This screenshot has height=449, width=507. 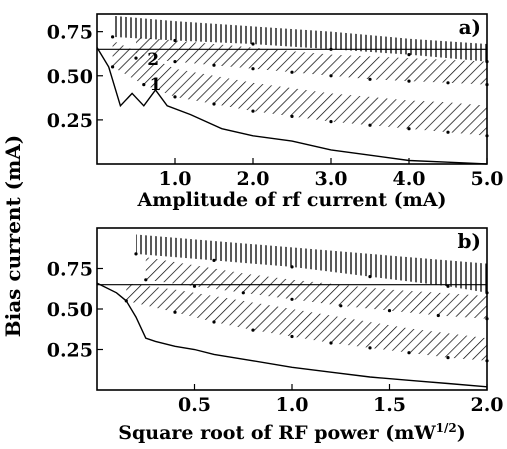 What do you see at coordinates (277, 433) in the screenshot?
I see `x-axis-label-b-main: Square root of RF power (mW` at bounding box center [277, 433].